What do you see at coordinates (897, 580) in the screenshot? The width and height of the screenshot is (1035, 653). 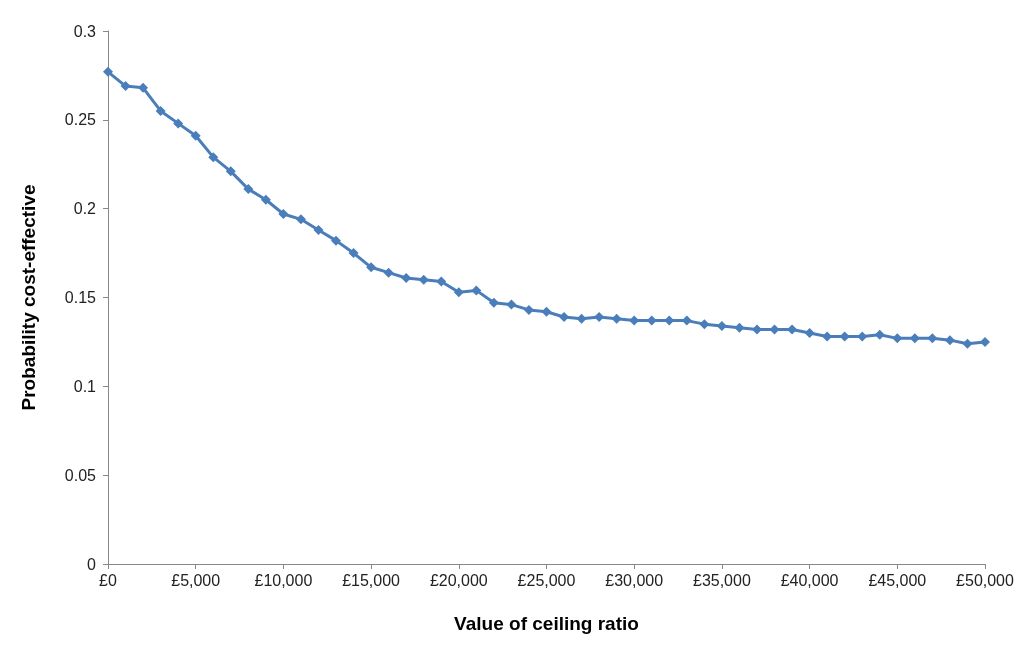 I see `x-tick-label: £45,000` at bounding box center [897, 580].